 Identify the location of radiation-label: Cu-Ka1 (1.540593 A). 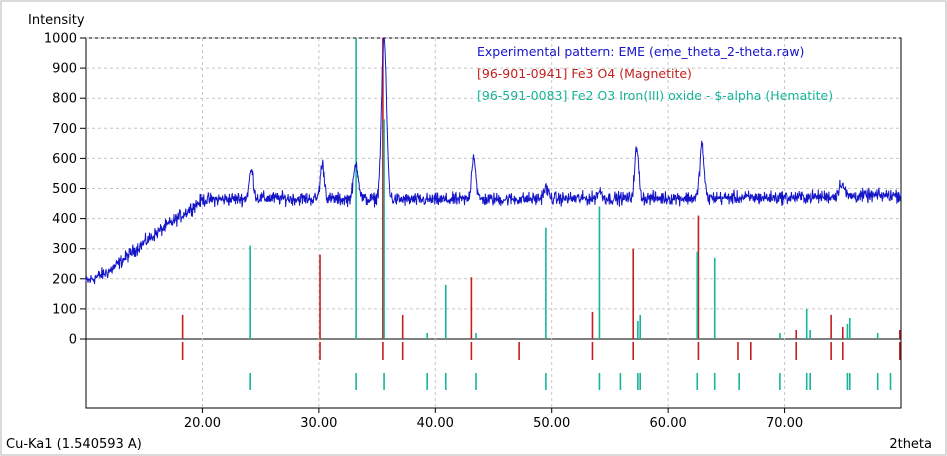
(74, 444).